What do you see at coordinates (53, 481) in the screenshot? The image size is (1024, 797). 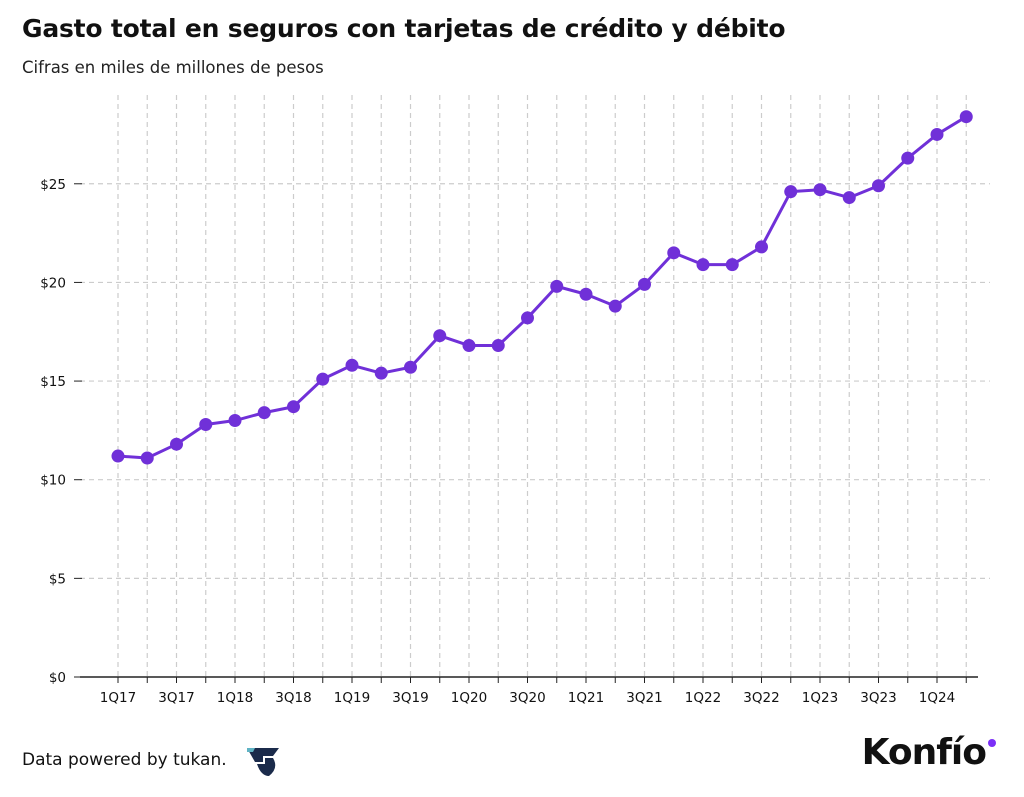 I see `y-tick-label: $10` at bounding box center [53, 481].